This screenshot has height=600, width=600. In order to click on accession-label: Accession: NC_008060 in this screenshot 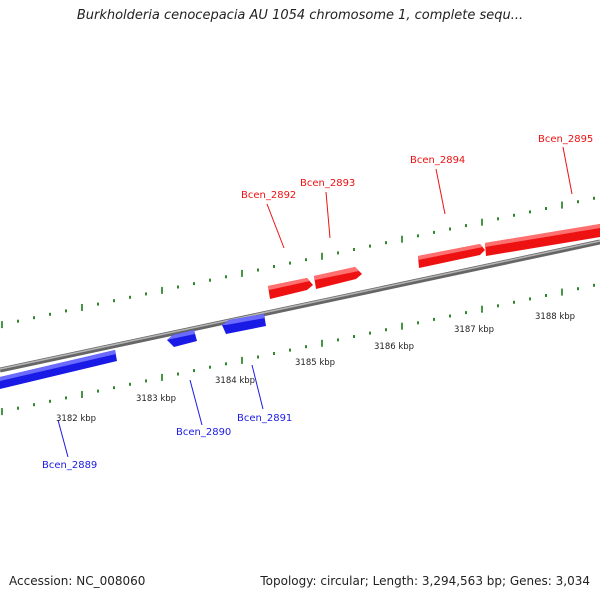, I will do `click(77, 581)`.